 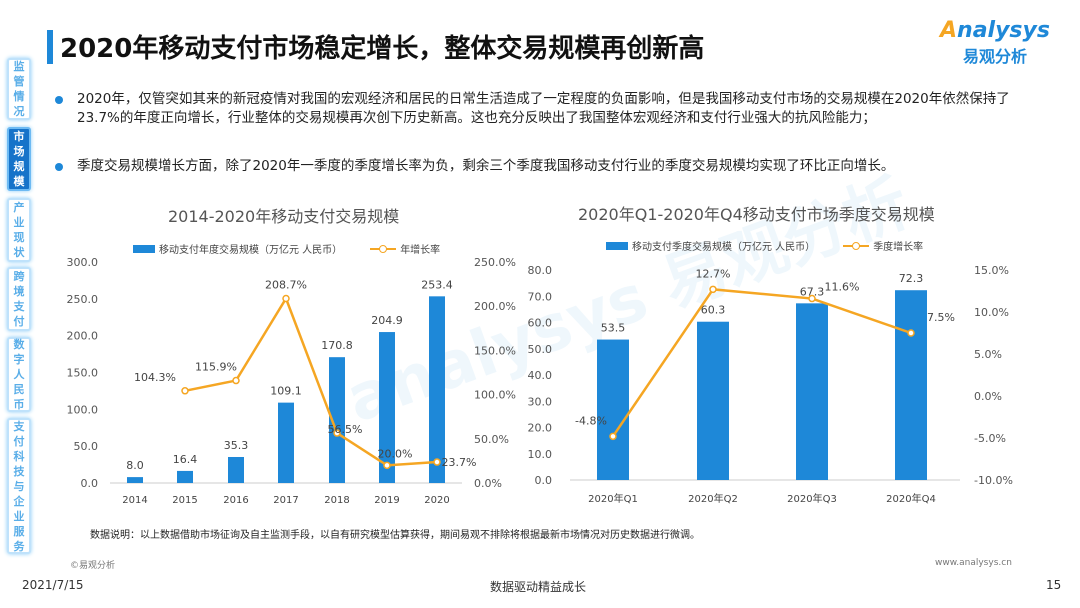 I want to click on legend-label: 移动支付年度交易规模（万亿元 人民币）, so click(x=251, y=250).